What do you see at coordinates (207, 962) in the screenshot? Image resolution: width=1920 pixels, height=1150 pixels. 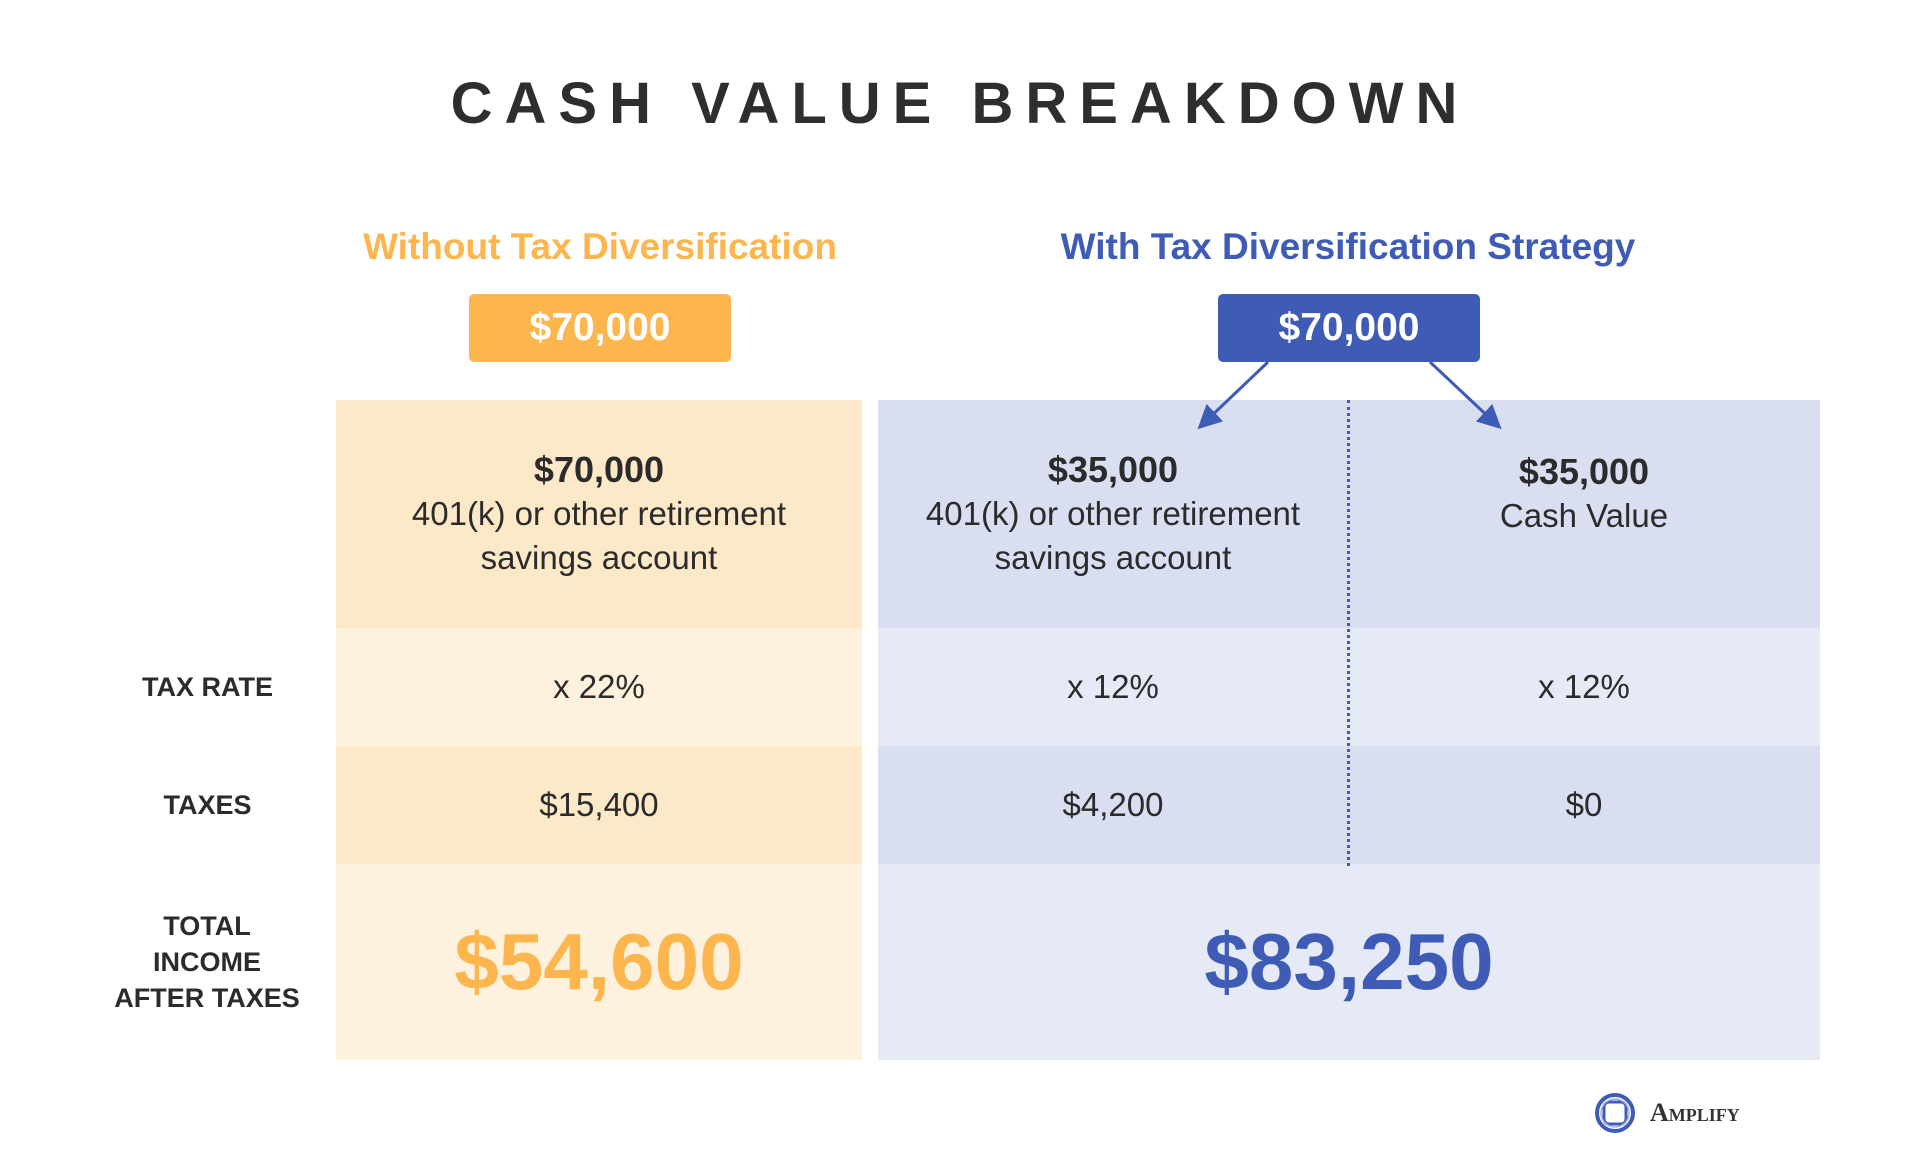 I see `row-label-total: TOTAL INCOME AFTER TAXES` at bounding box center [207, 962].